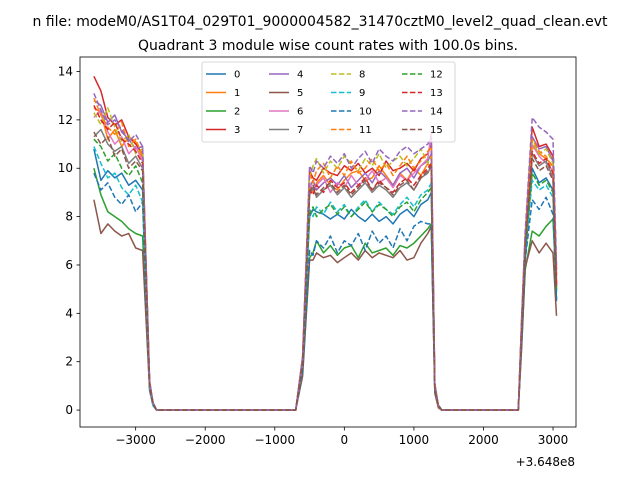 The height and width of the screenshot is (480, 640). What do you see at coordinates (414, 440) in the screenshot?
I see `x-tick-label: 1000` at bounding box center [414, 440].